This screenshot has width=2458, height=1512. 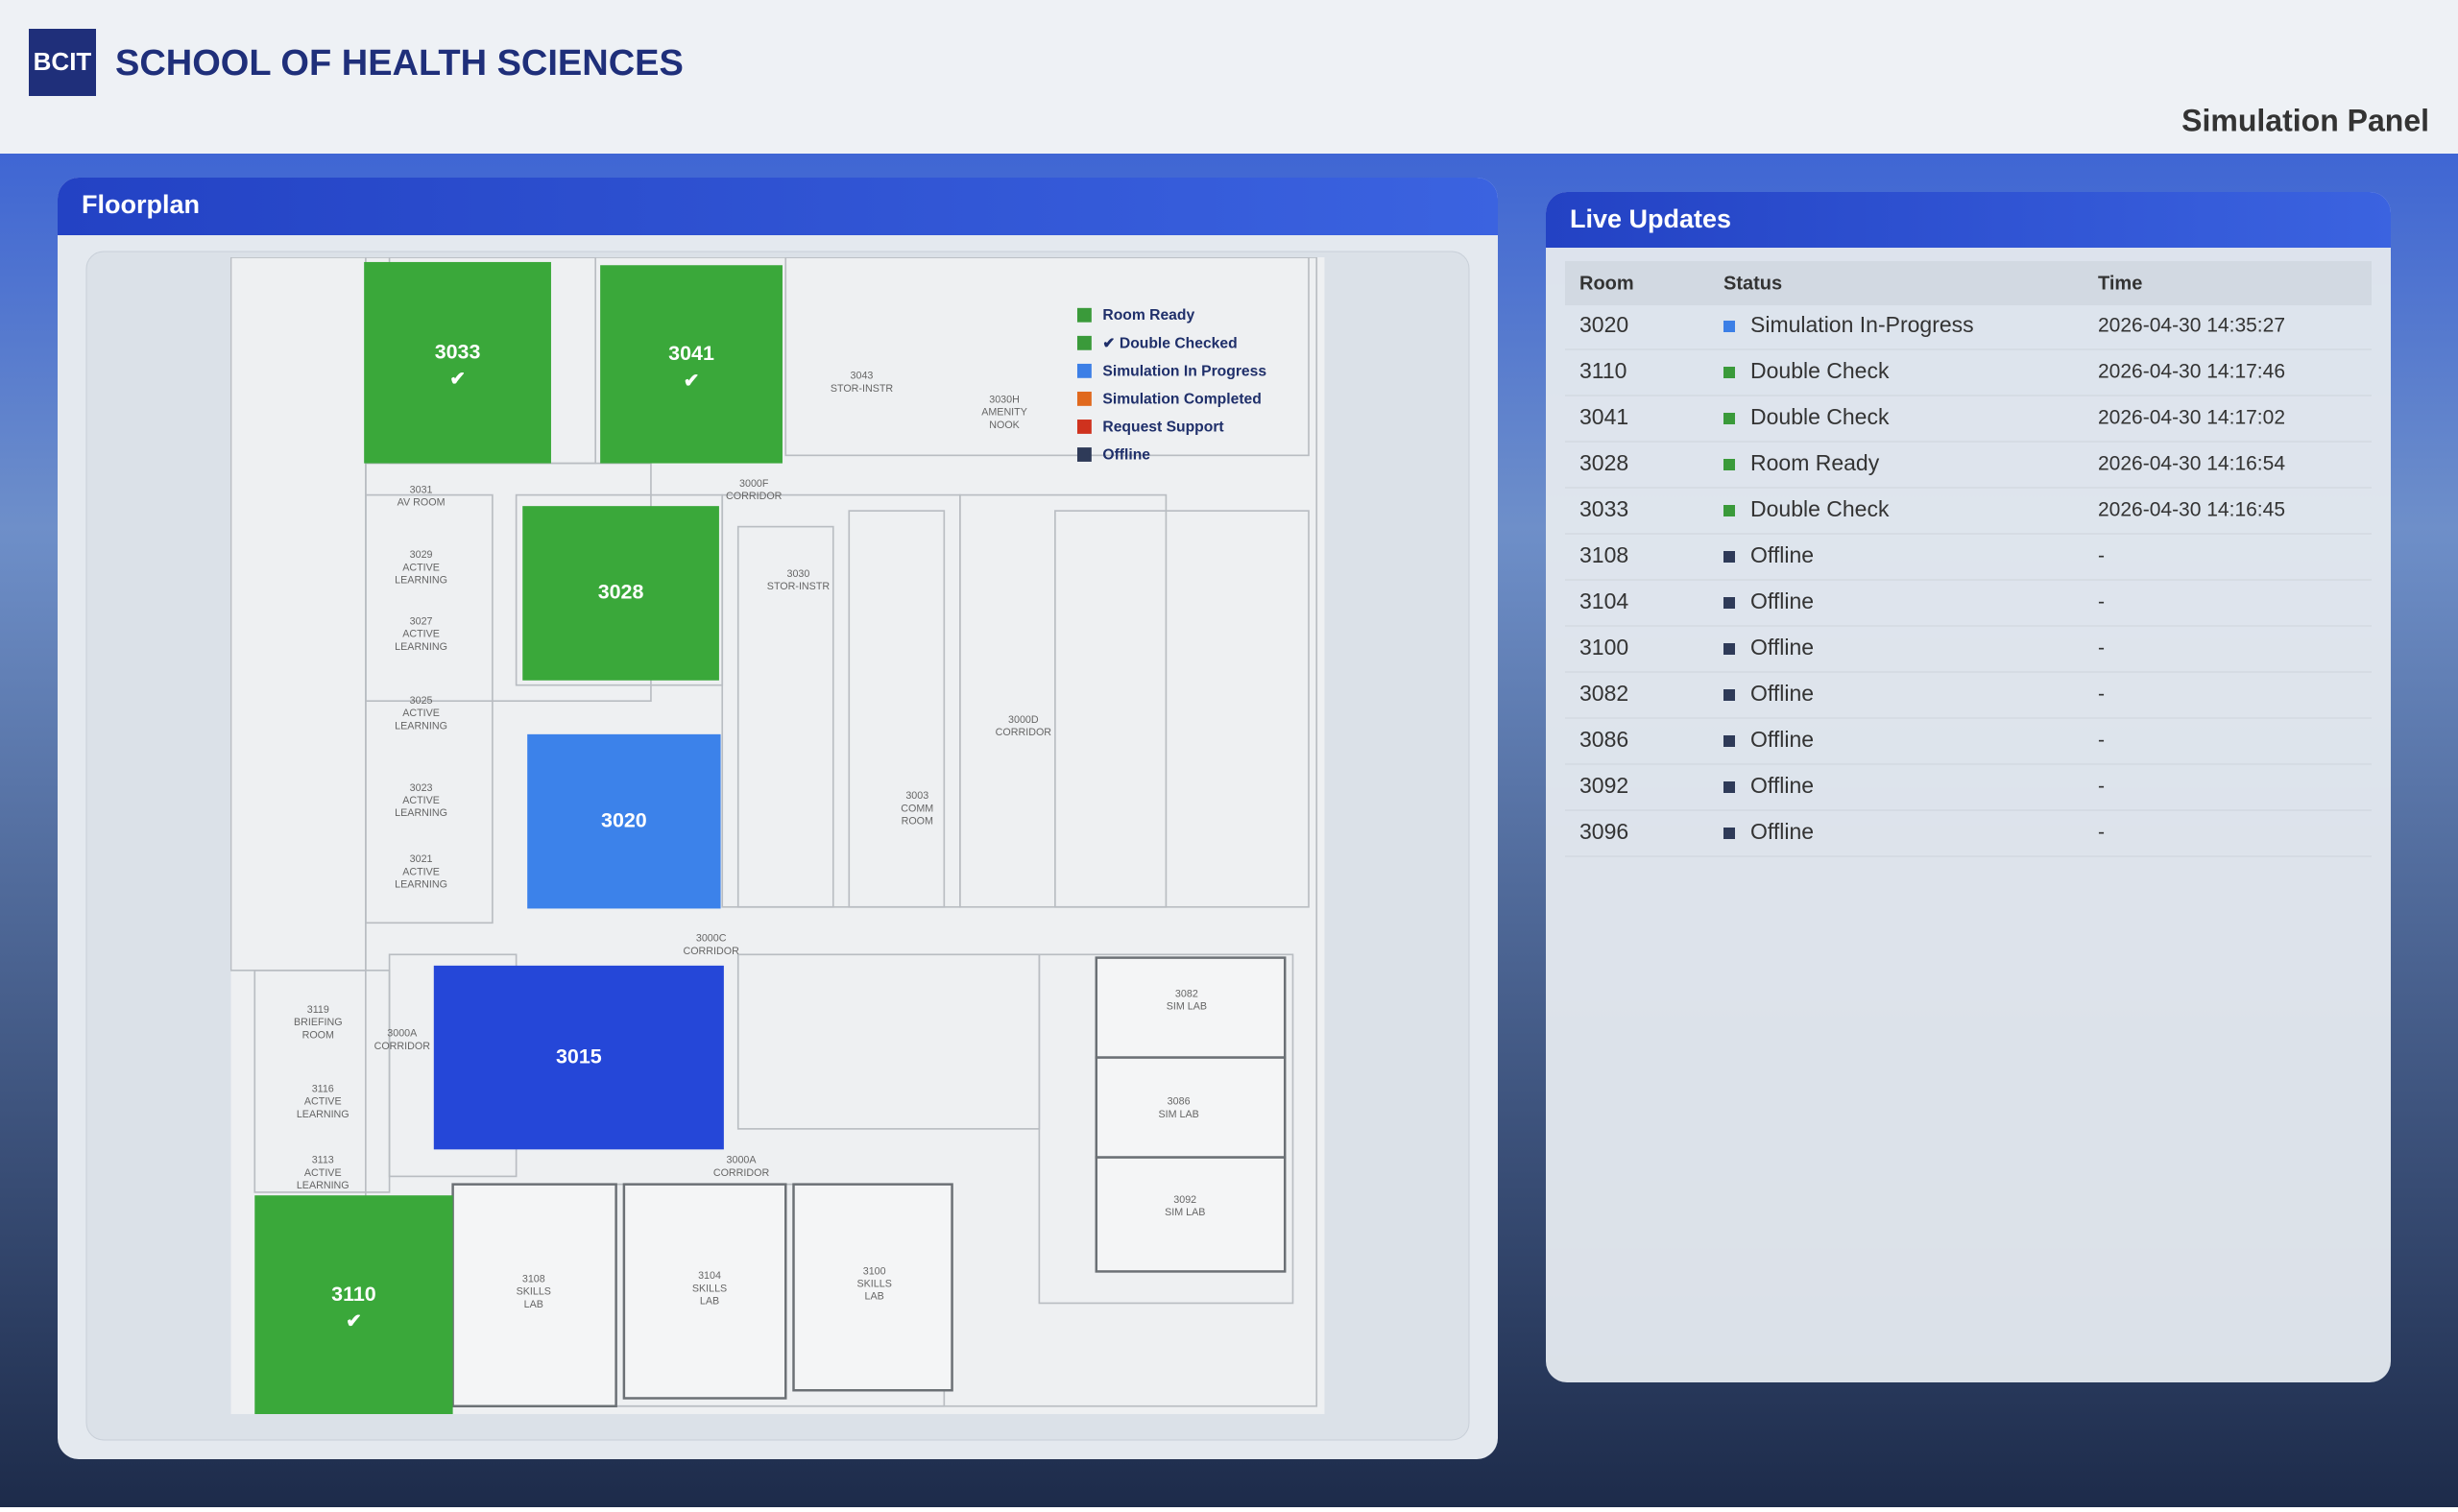 I want to click on room-label: 3092, so click(x=1184, y=1200).